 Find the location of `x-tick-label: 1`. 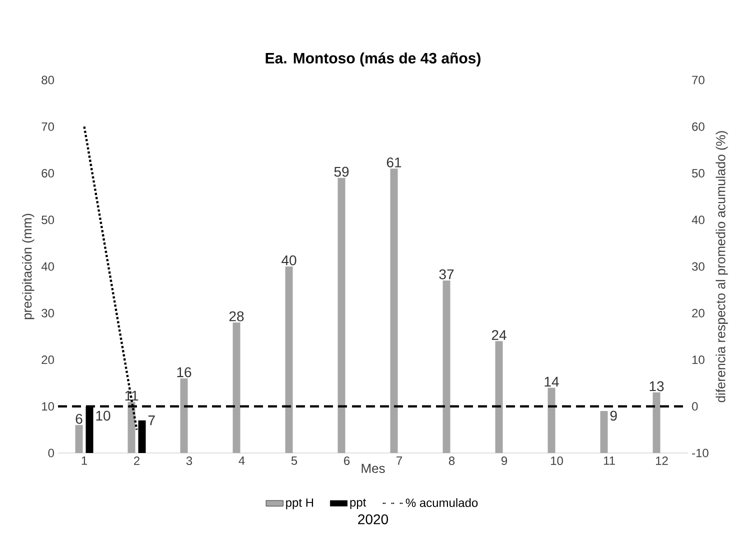

x-tick-label: 1 is located at coordinates (85, 460).